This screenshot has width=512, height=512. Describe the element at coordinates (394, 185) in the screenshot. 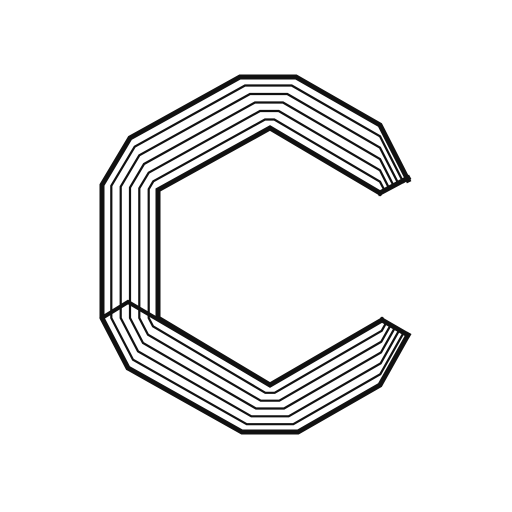

I see `logo-top-end-cap` at that location.